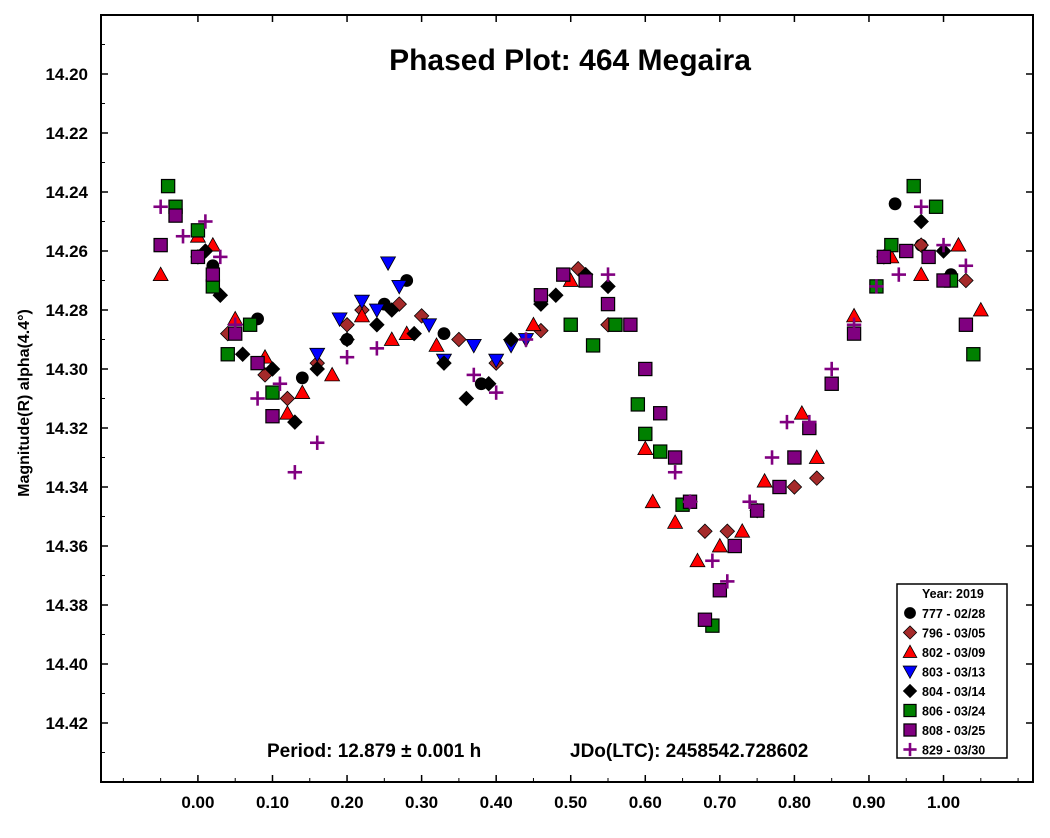 The width and height of the screenshot is (1050, 838). What do you see at coordinates (943, 802) in the screenshot?
I see `x-tick-label: 1.00` at bounding box center [943, 802].